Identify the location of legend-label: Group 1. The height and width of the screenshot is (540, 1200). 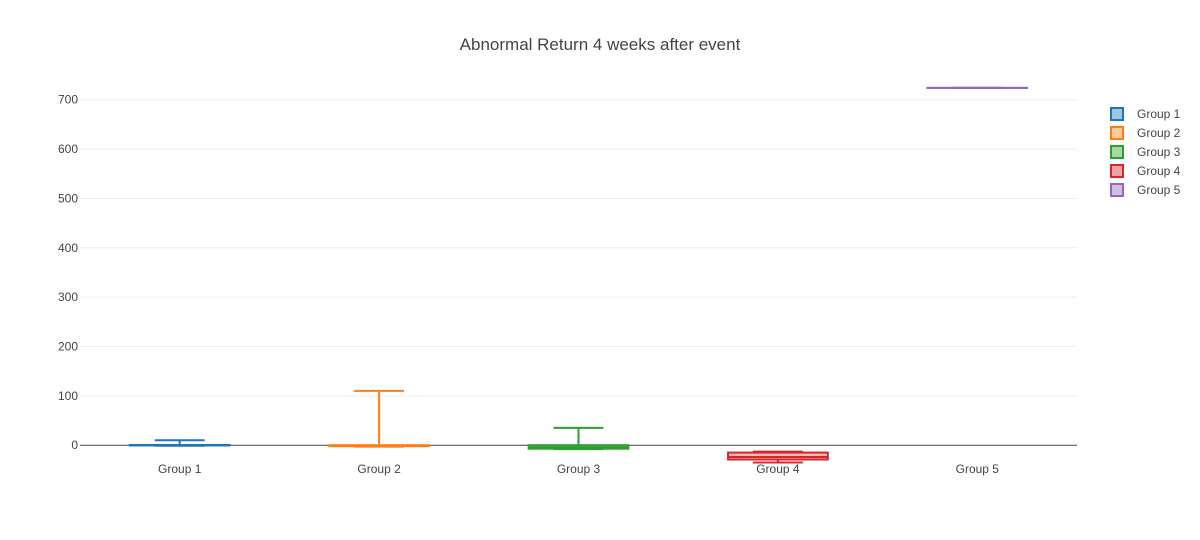
(1159, 114).